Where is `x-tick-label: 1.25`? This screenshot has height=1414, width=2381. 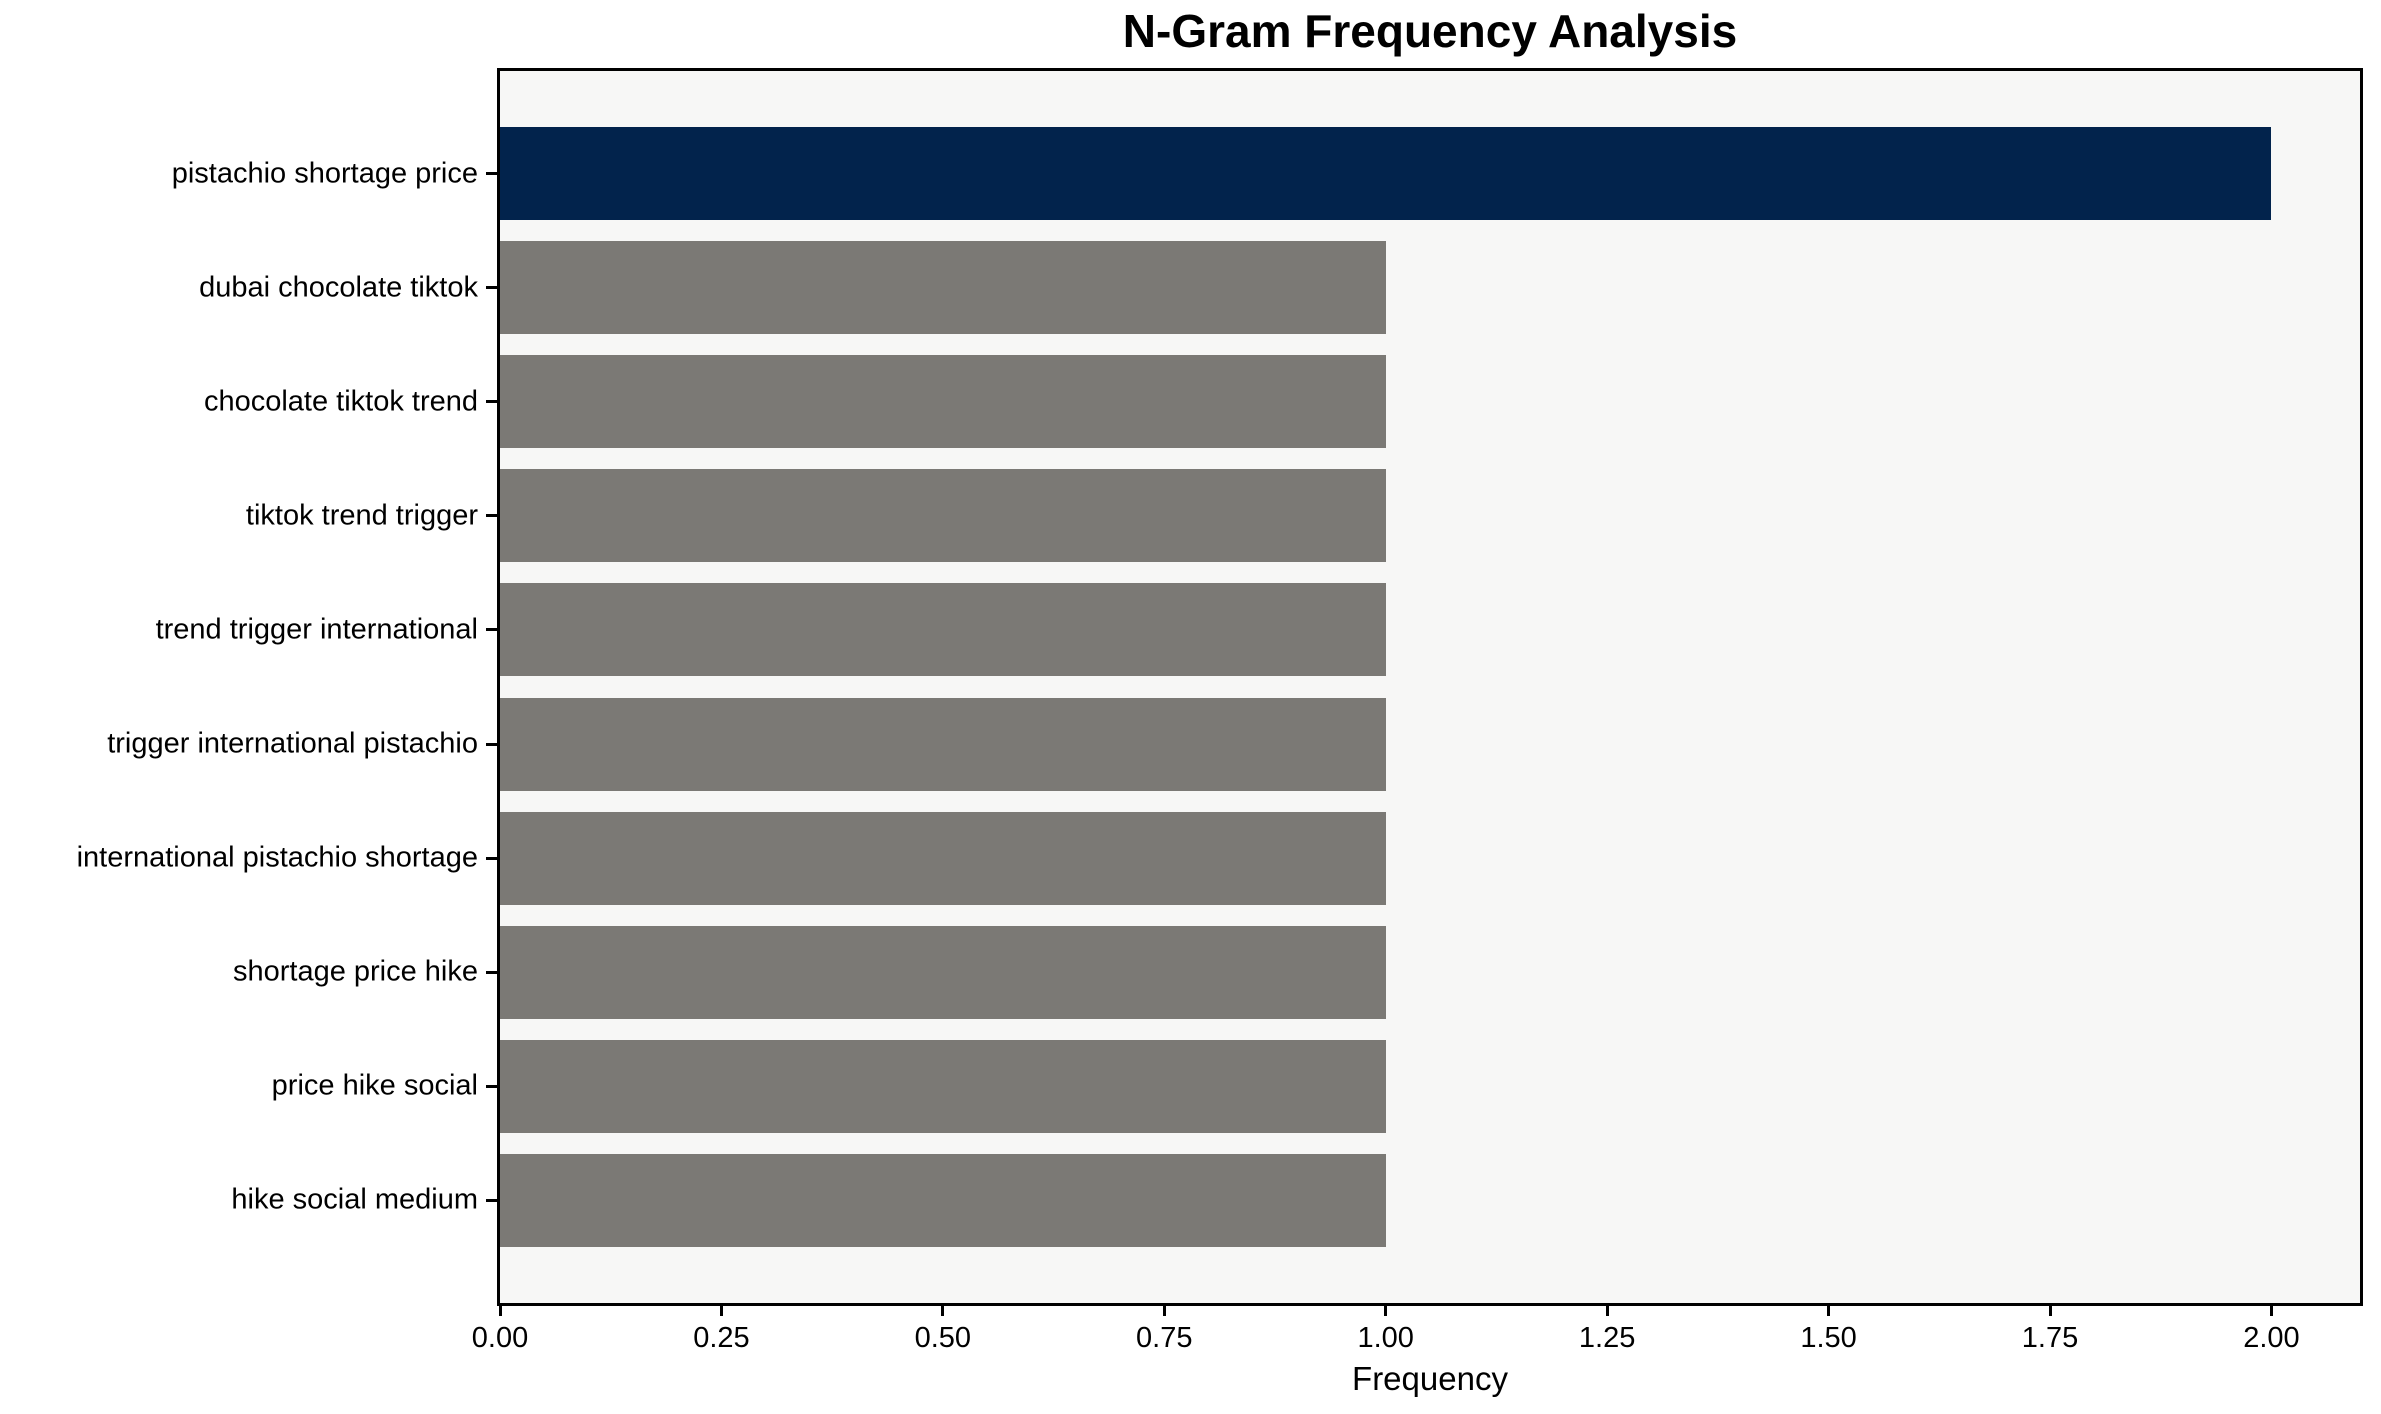
x-tick-label: 1.25 is located at coordinates (1607, 1338).